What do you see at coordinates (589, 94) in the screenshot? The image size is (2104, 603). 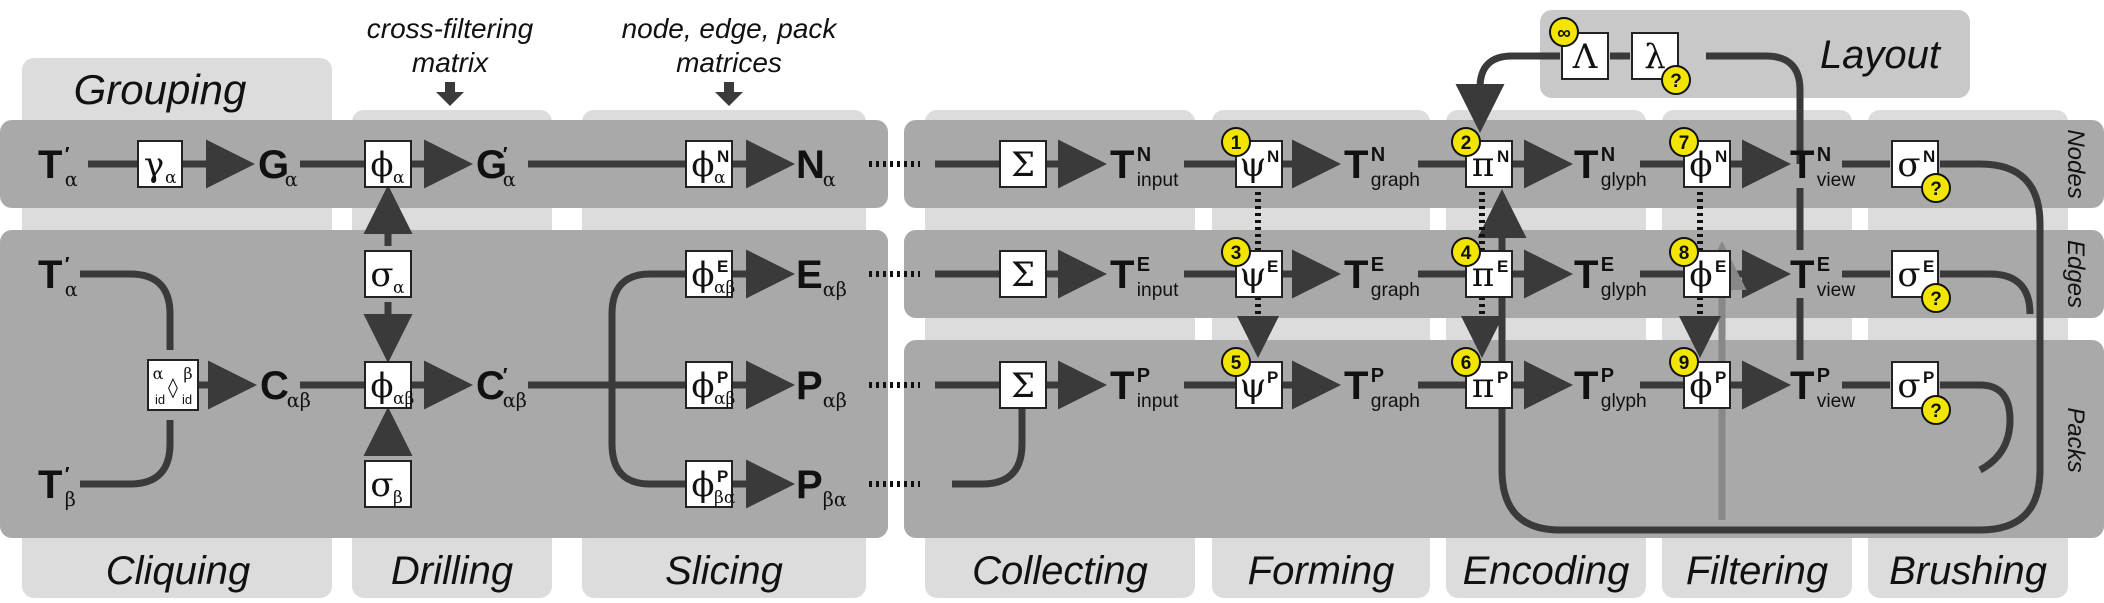 I see `annotation-arrows` at bounding box center [589, 94].